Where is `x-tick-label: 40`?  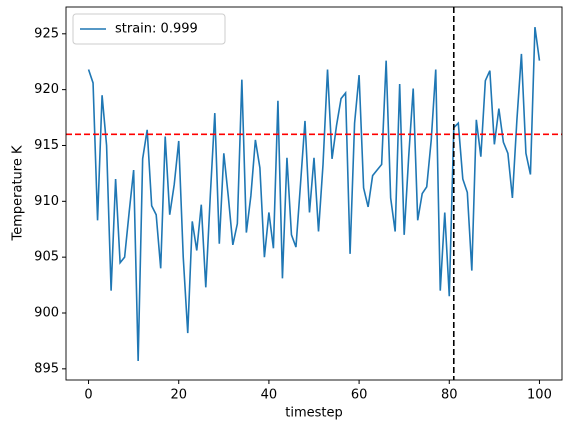
x-tick-label: 40 is located at coordinates (269, 395).